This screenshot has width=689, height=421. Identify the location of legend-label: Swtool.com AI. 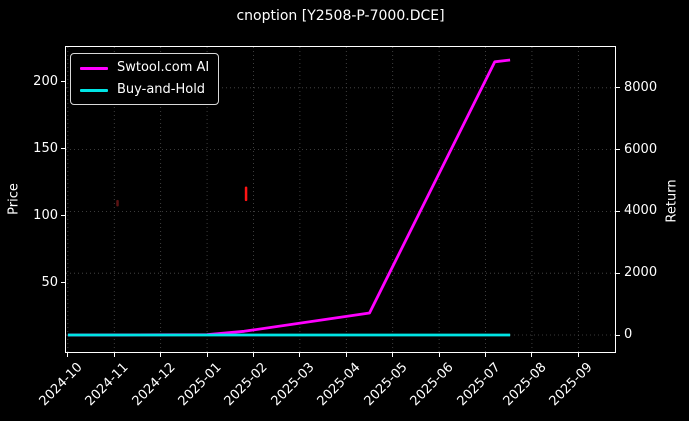
(163, 67).